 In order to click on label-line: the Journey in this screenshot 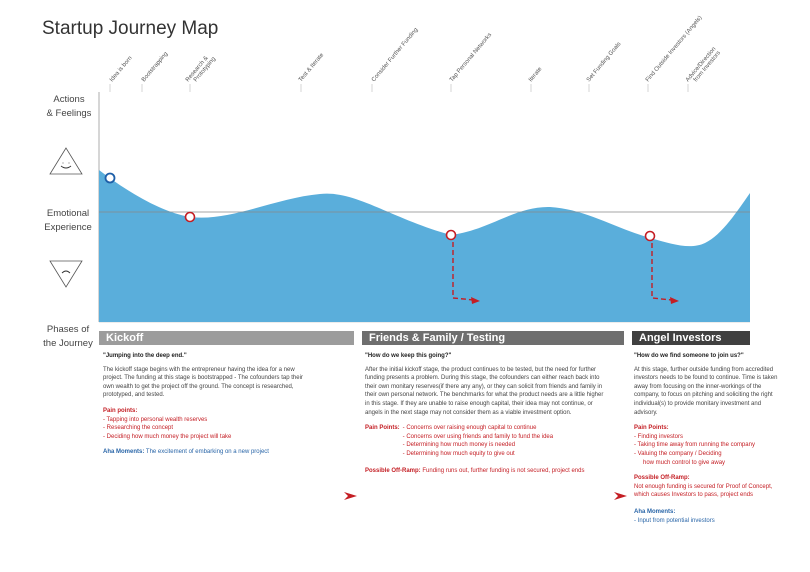, I will do `click(68, 343)`.